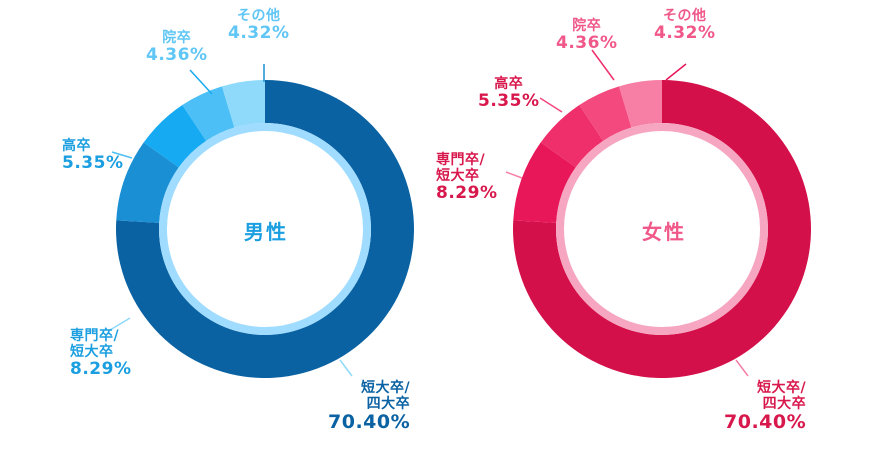 This screenshot has height=460, width=880. What do you see at coordinates (782, 388) in the screenshot?
I see `label-female-univ-name: 短大卒/` at bounding box center [782, 388].